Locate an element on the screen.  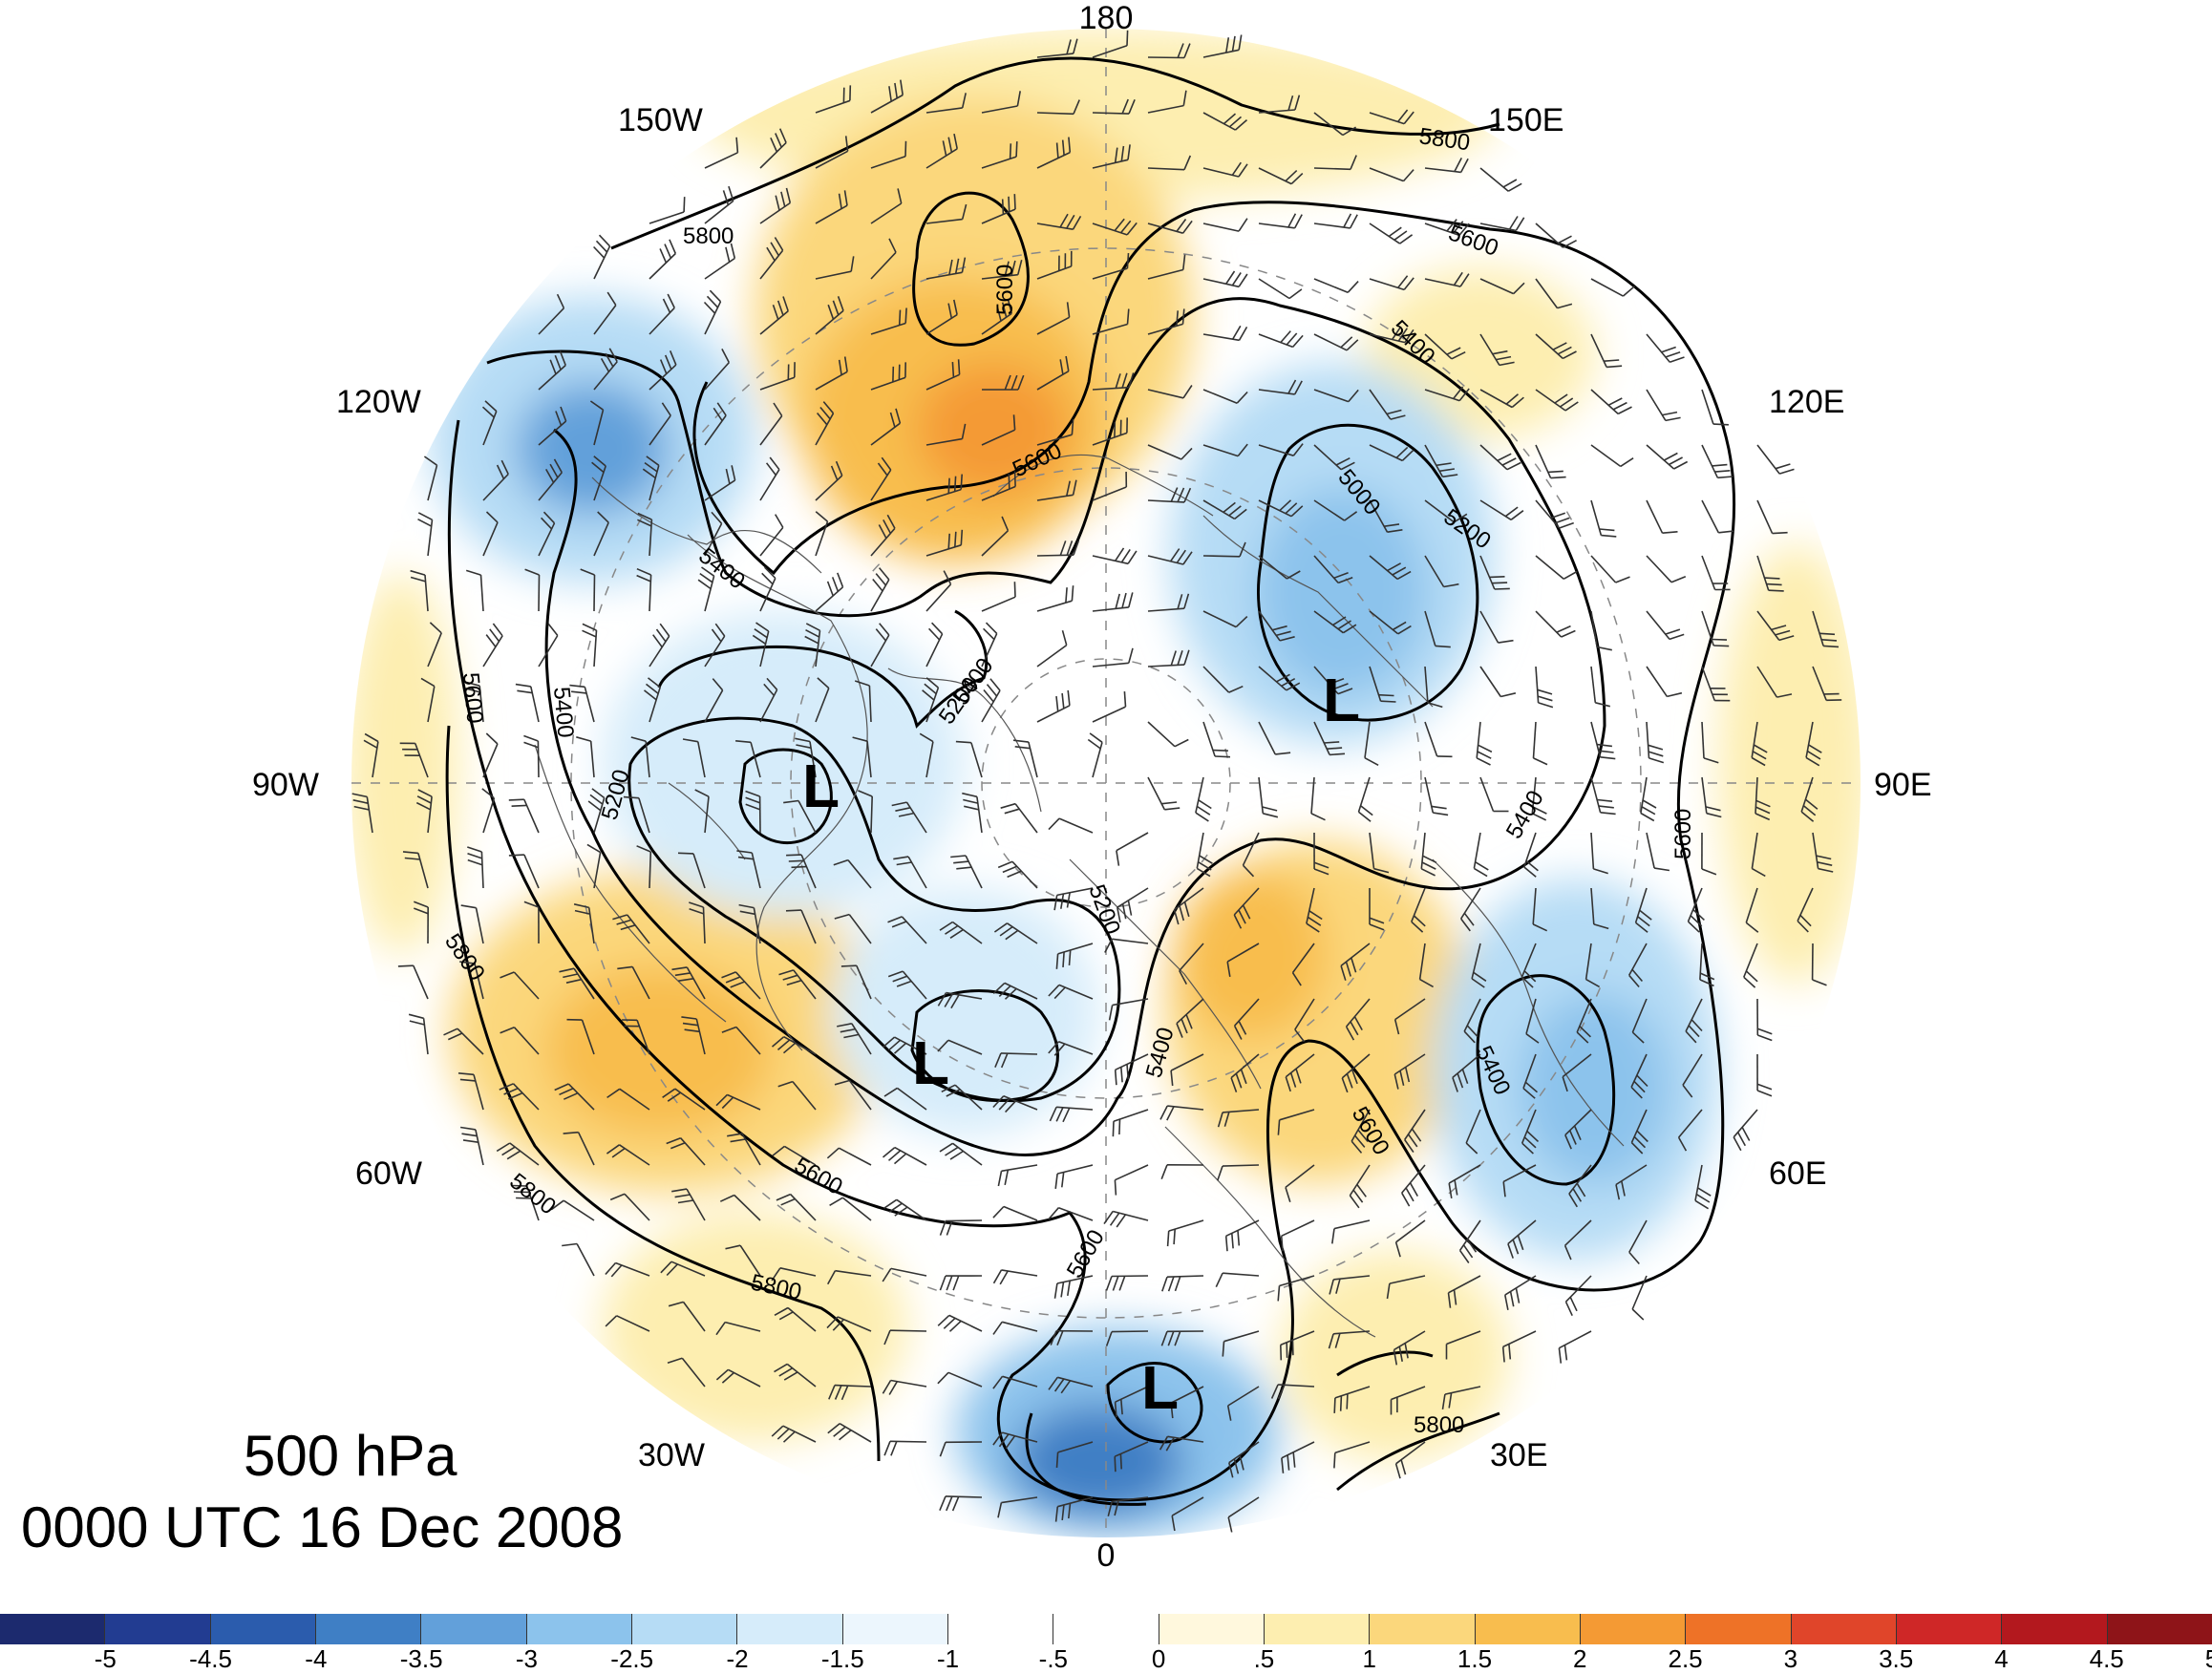
lon-label-90e: 90E is located at coordinates (1903, 785).